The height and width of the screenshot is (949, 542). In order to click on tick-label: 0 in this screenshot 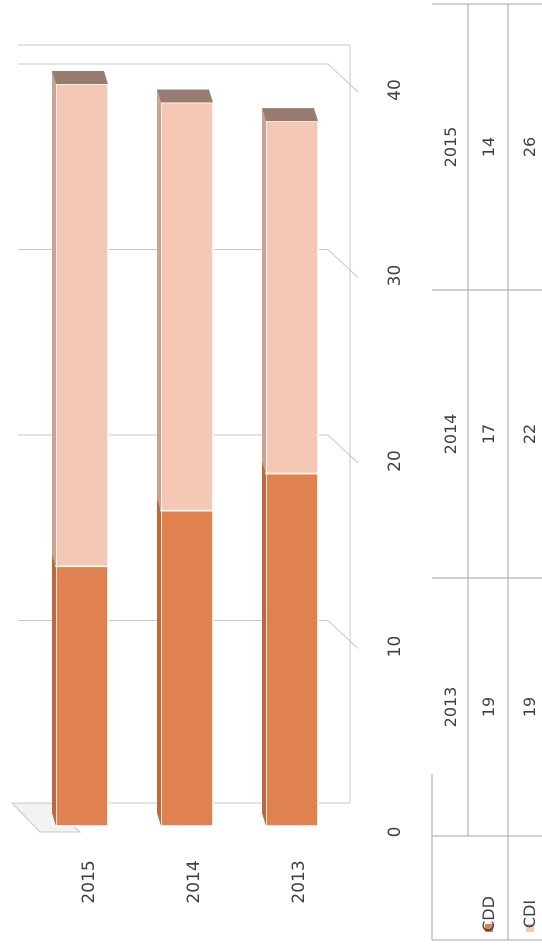, I will do `click(395, 832)`.